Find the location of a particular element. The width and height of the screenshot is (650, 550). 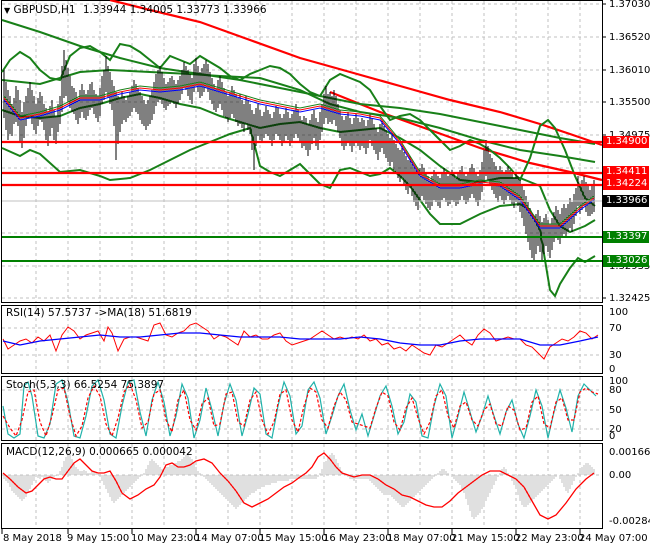

stoch-axis-label: 50 is located at coordinates (615, 410).